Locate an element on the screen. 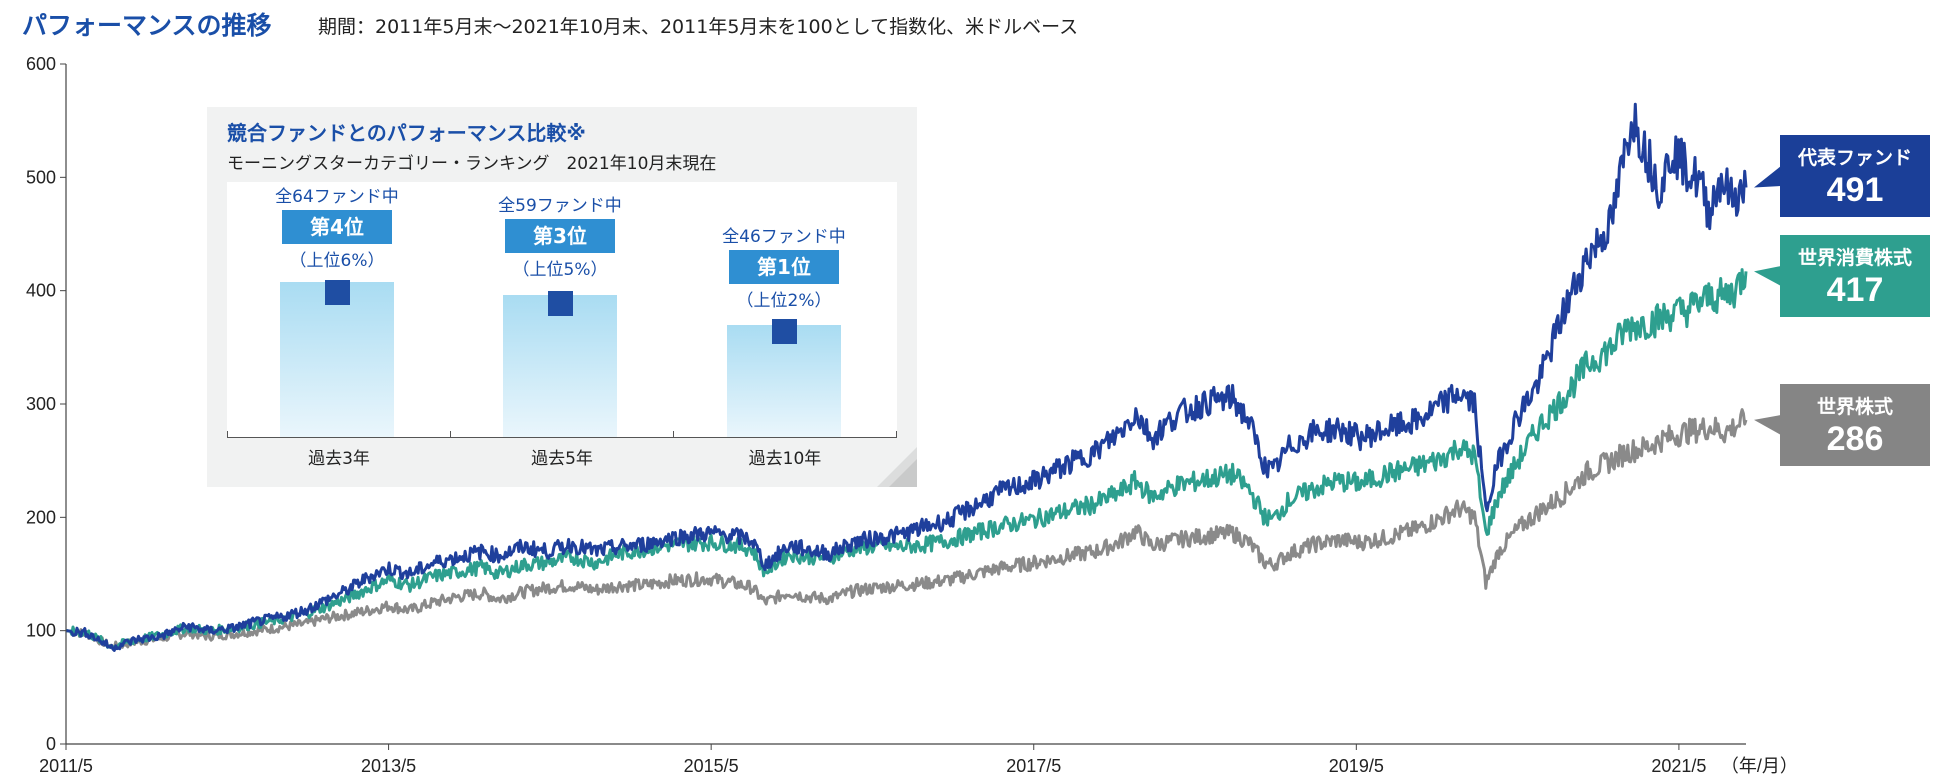 The width and height of the screenshot is (1950, 779). inset-subtitle: モーニングスターカテゴリー・ランキング 2021年10月末現在 is located at coordinates (472, 164).